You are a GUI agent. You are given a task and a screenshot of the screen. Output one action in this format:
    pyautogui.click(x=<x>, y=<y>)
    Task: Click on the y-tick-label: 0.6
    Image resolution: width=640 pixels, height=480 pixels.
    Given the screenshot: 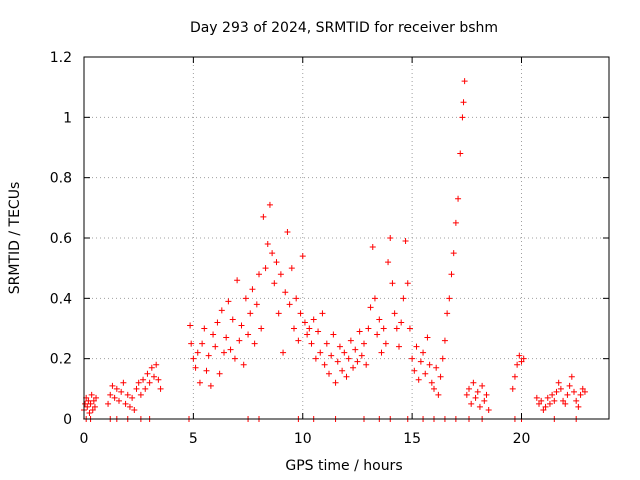 What is the action you would take?
    pyautogui.click(x=61, y=239)
    